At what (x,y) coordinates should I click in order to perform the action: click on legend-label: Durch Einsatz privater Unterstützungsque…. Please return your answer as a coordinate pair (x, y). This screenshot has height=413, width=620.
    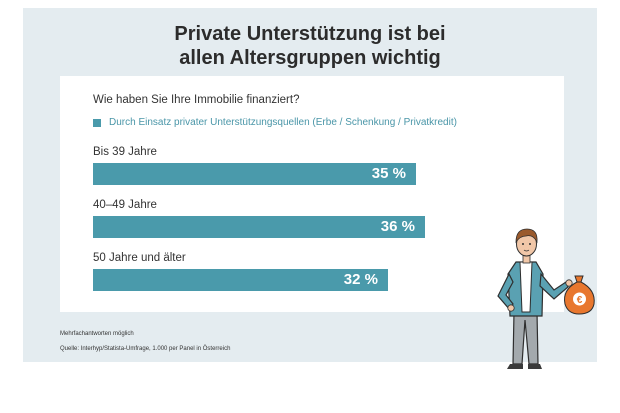
    Looking at the image, I should click on (283, 122).